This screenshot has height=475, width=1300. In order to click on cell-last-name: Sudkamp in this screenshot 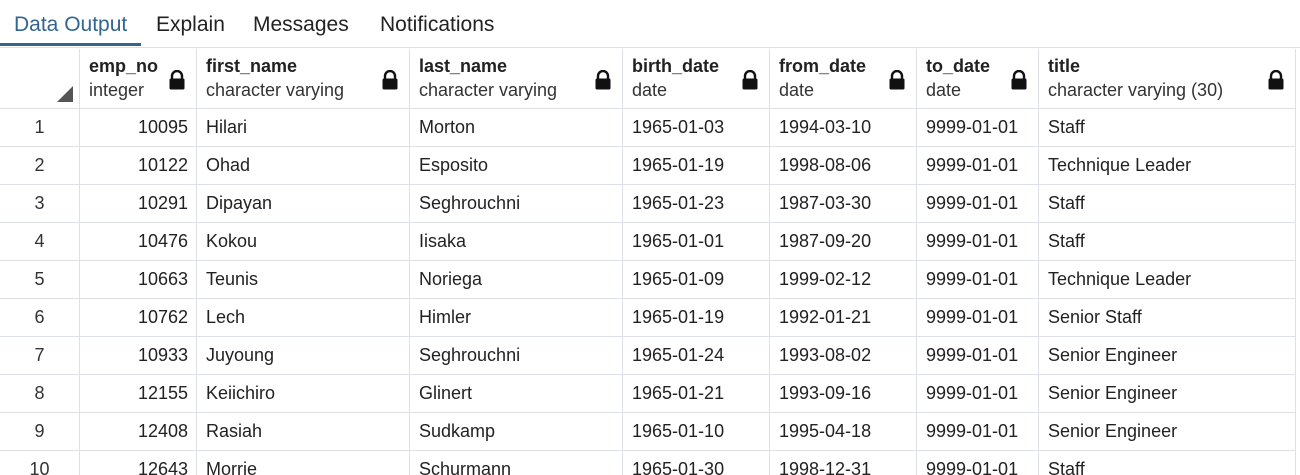, I will do `click(516, 432)`.